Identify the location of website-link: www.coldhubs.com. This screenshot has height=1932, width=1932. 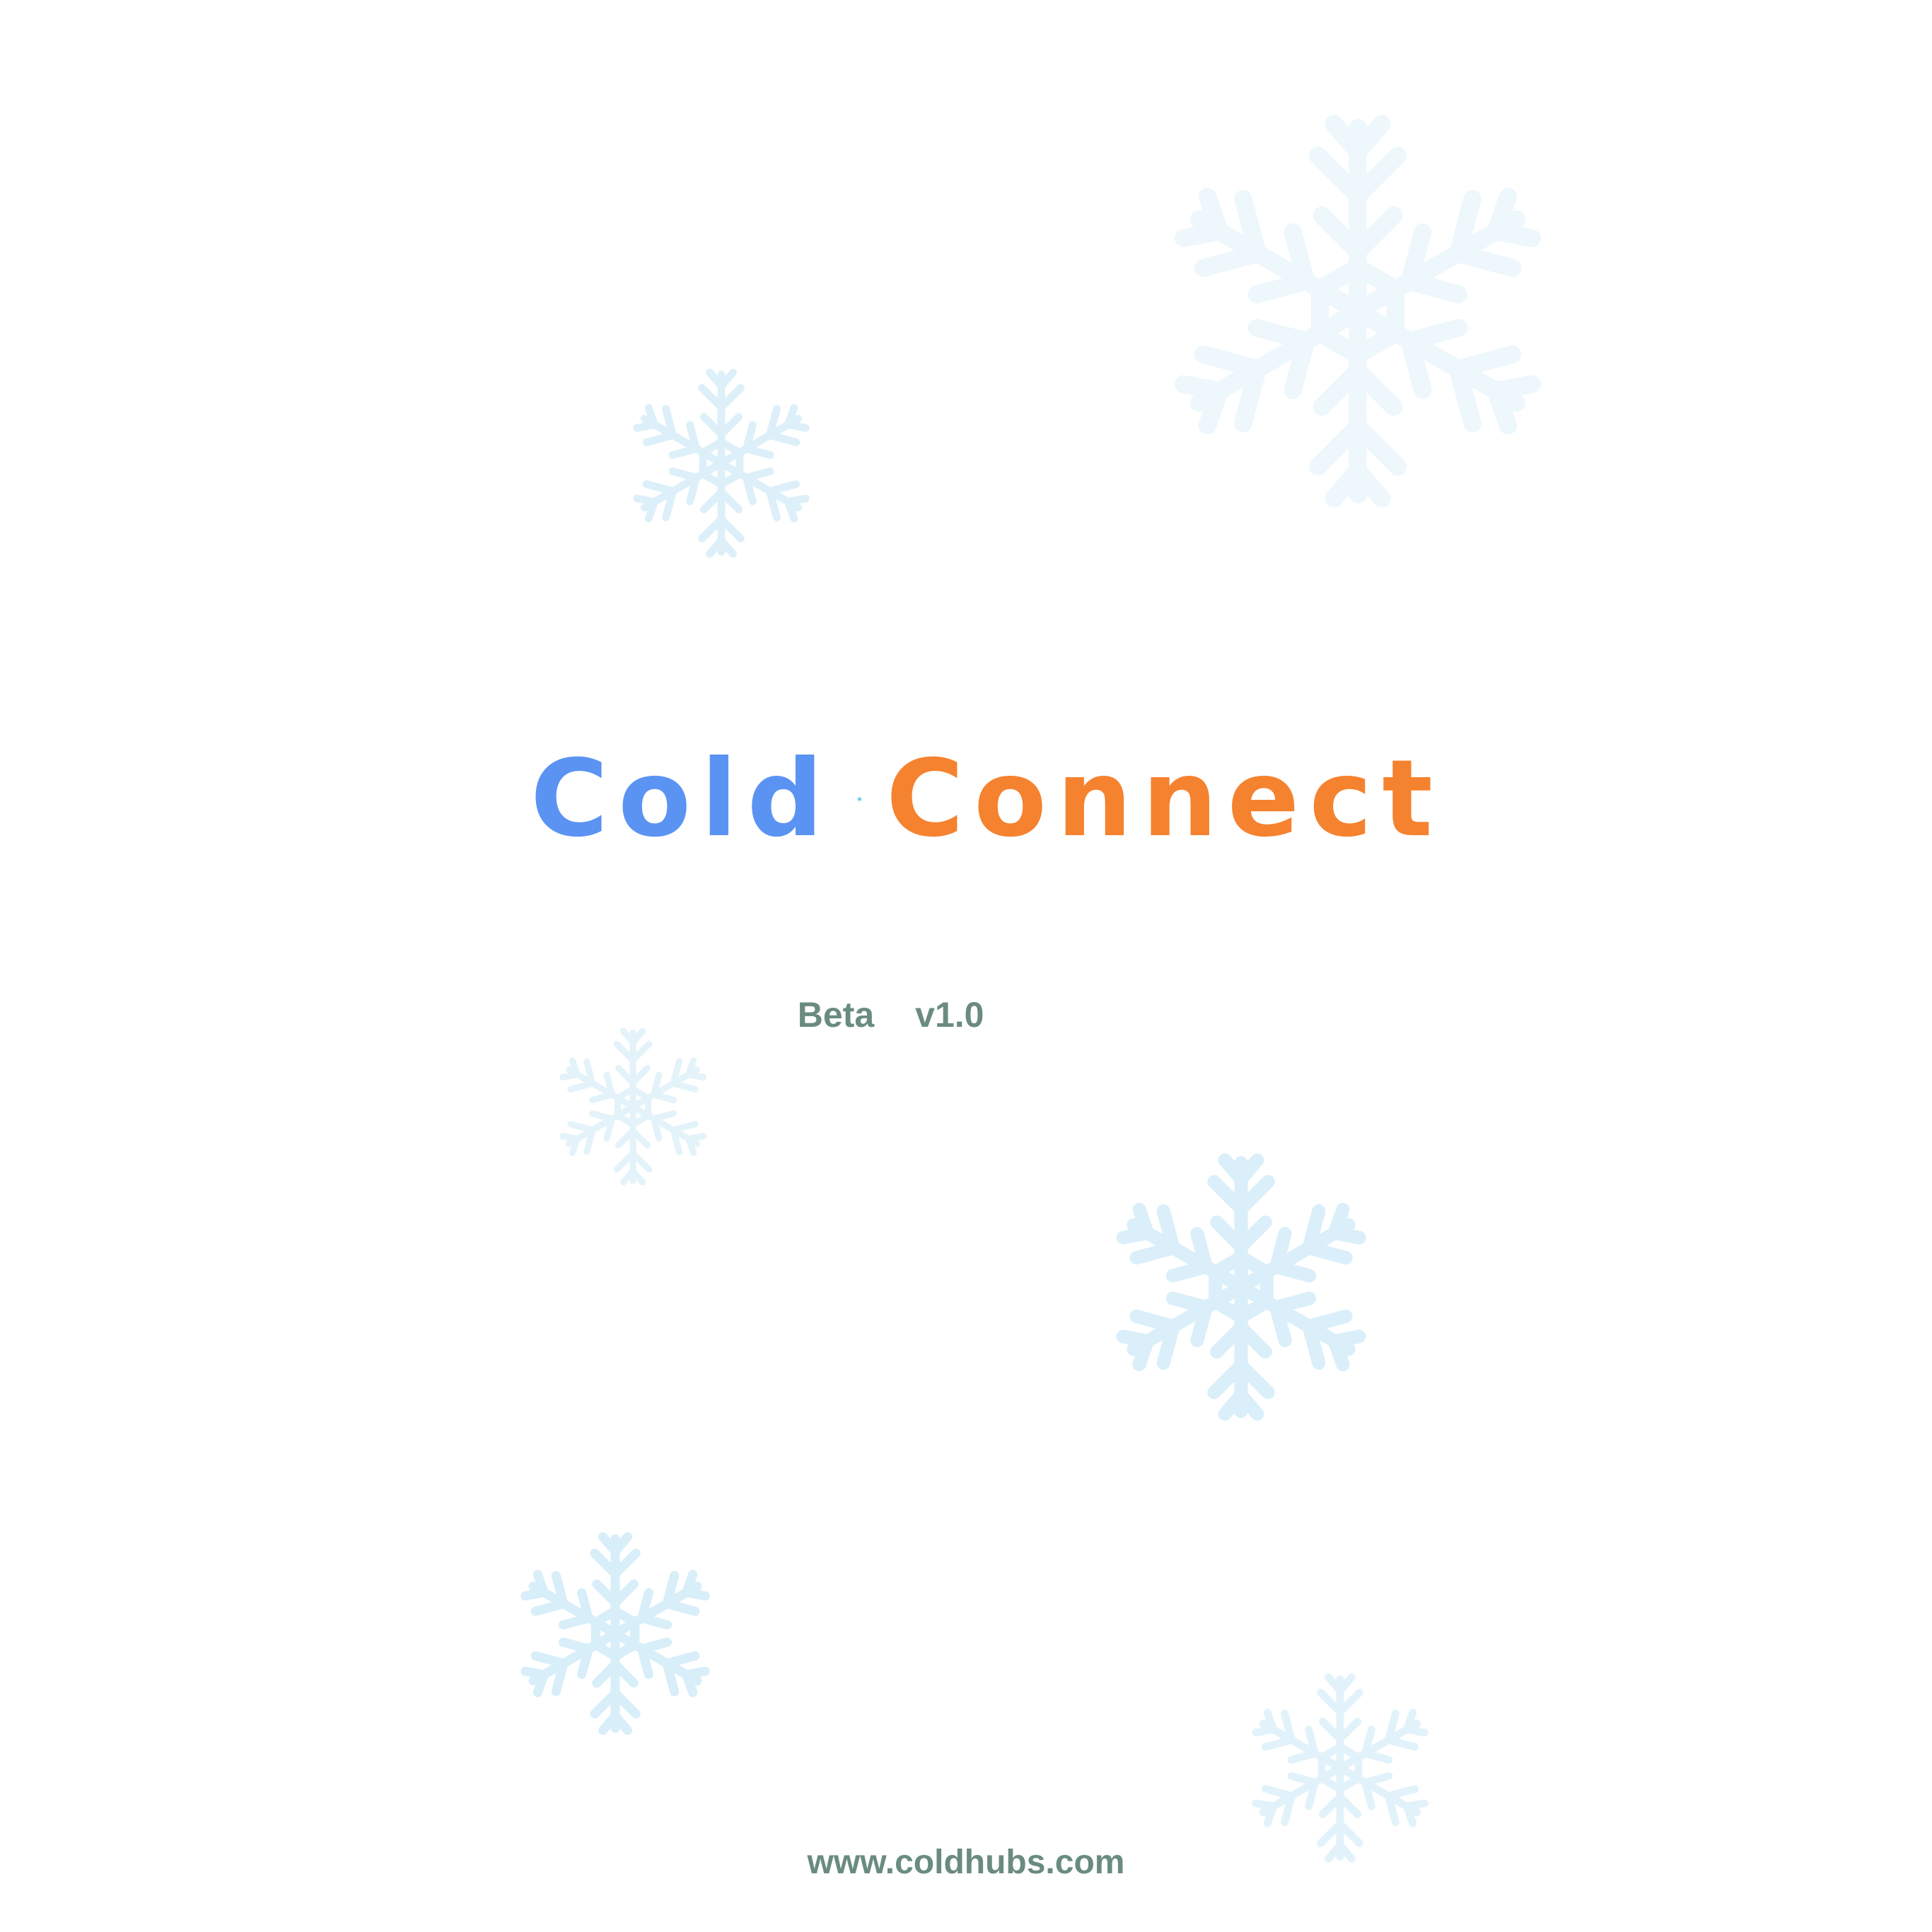
(966, 1862).